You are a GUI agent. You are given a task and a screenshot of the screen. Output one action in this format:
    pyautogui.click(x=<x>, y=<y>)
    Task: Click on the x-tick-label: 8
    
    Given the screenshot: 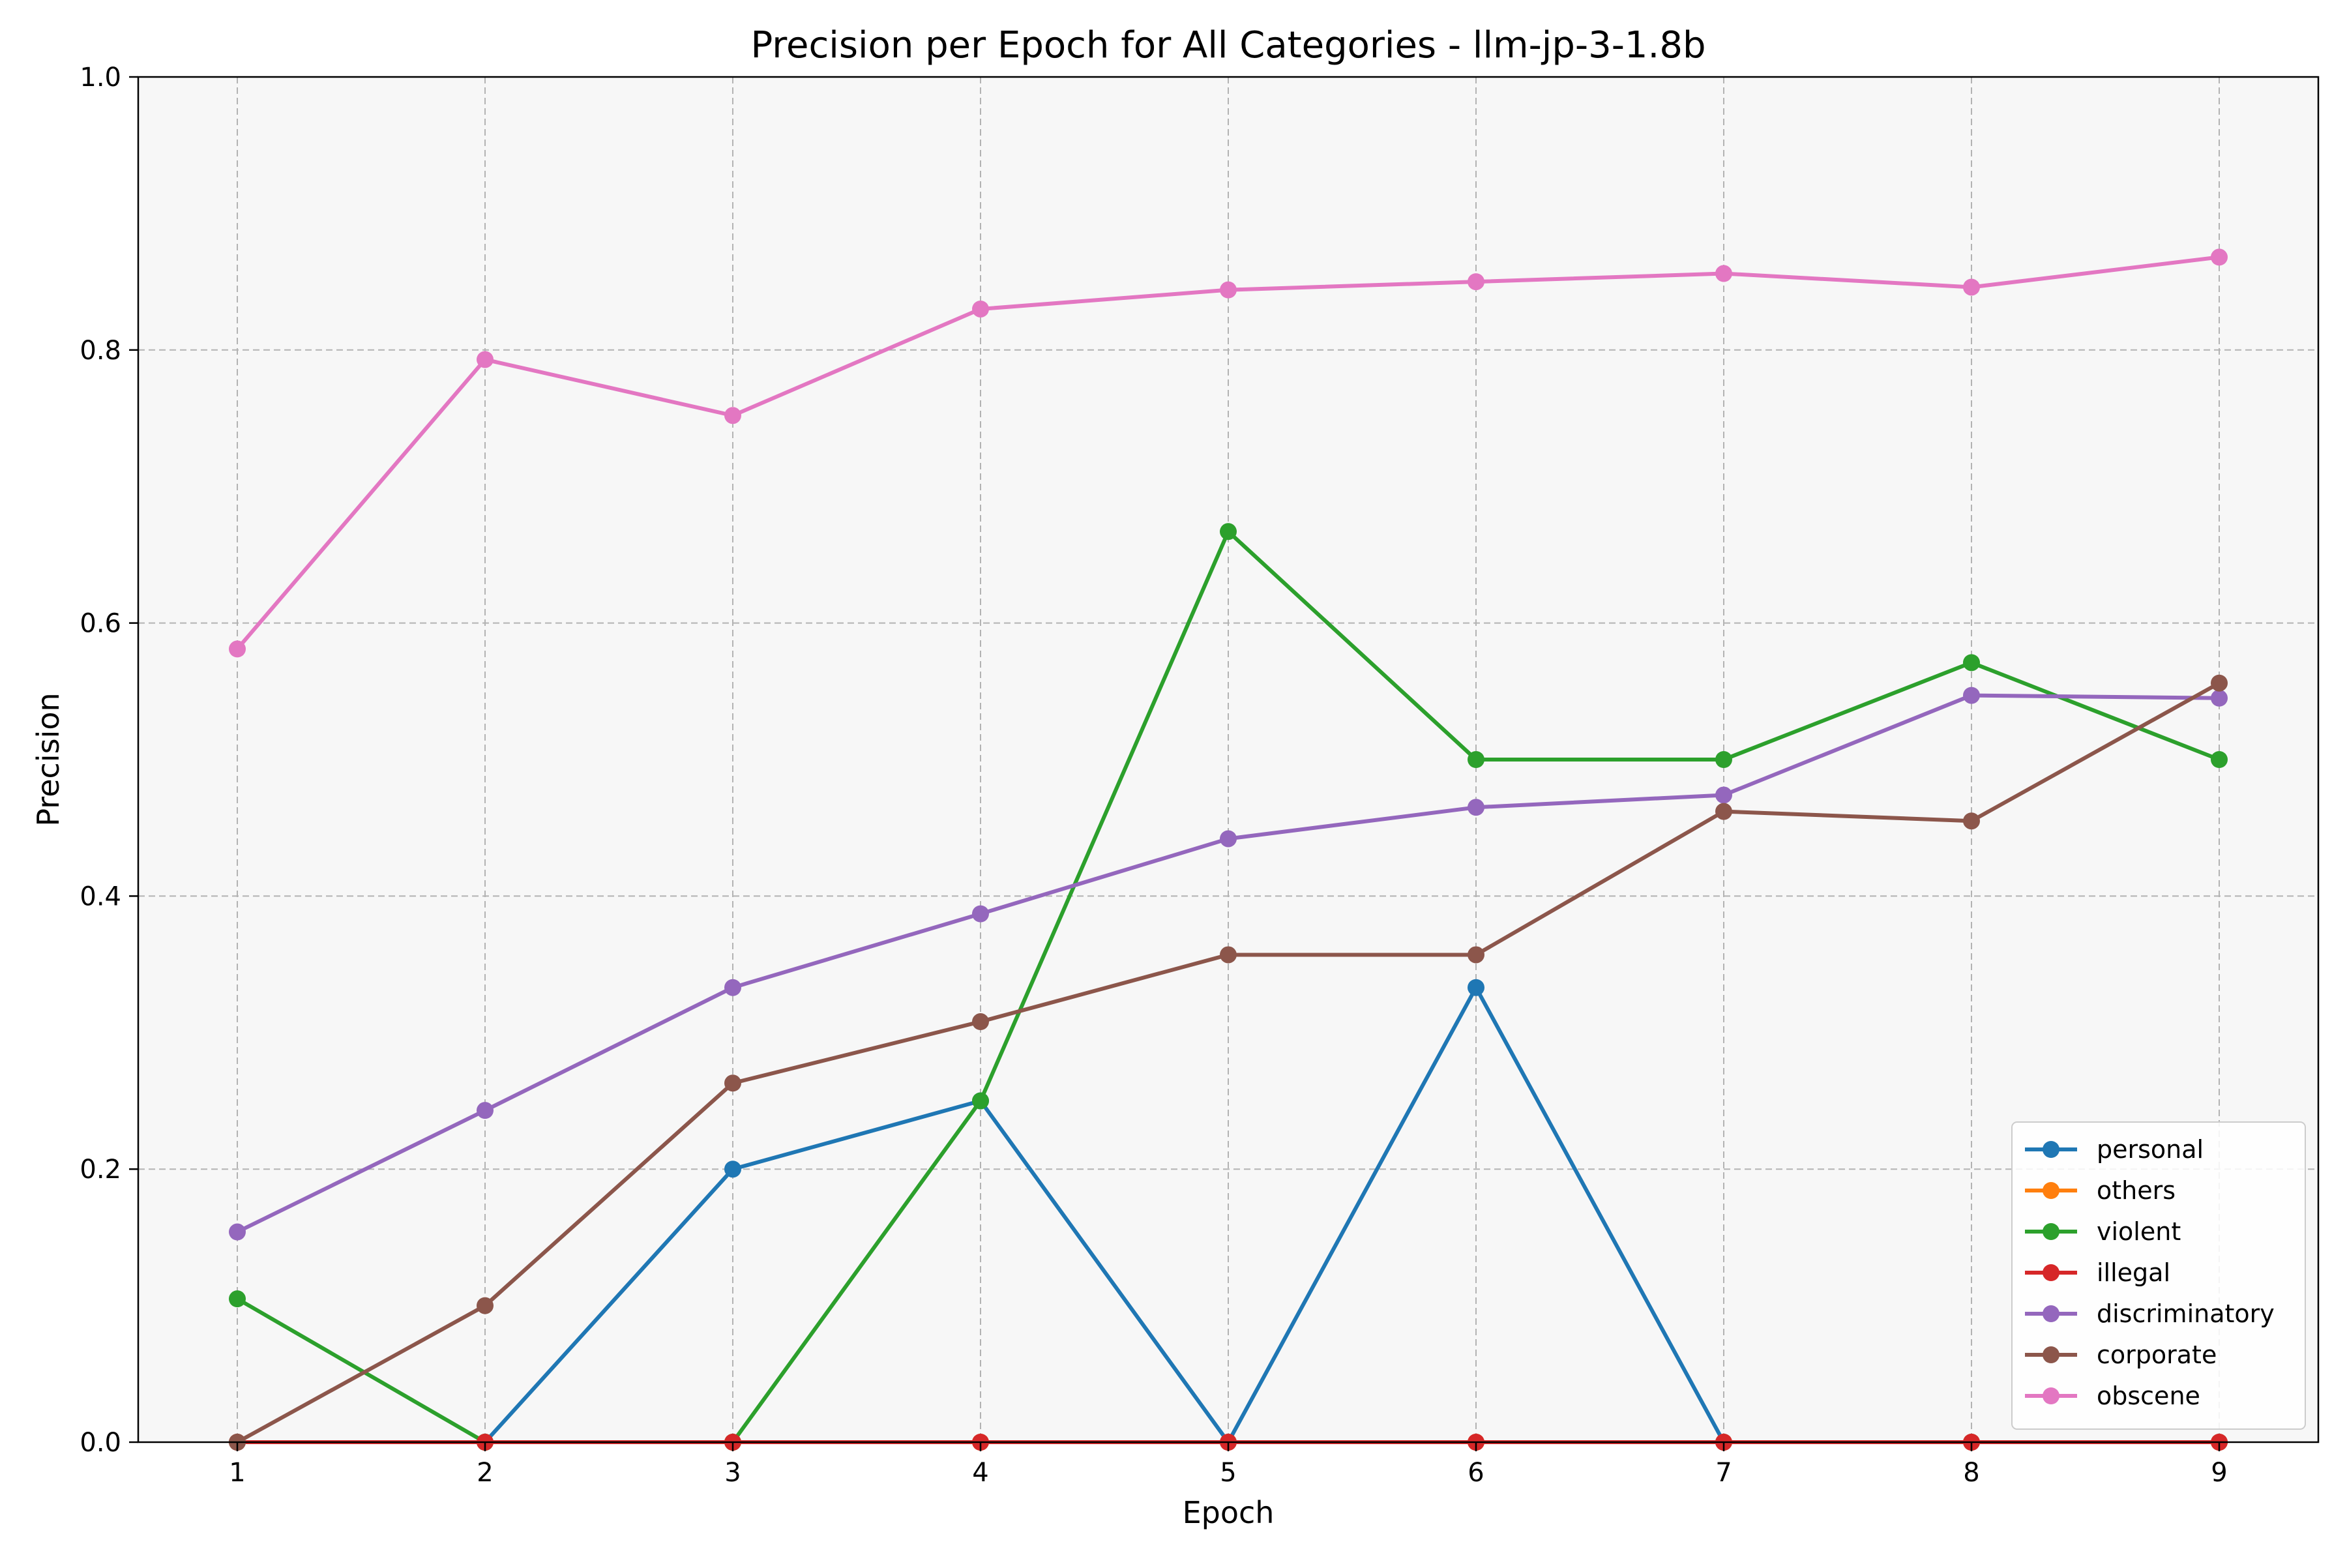 What is the action you would take?
    pyautogui.click(x=1971, y=1473)
    